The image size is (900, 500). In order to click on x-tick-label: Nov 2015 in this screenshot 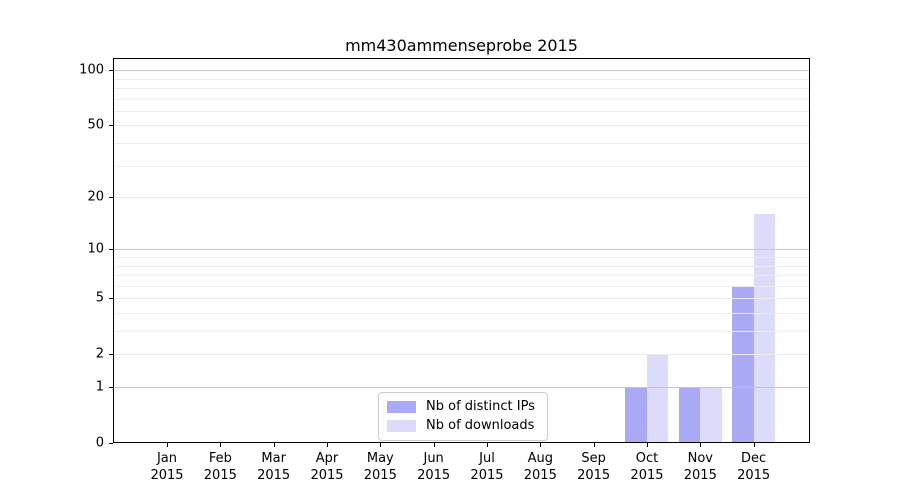, I will do `click(700, 467)`.